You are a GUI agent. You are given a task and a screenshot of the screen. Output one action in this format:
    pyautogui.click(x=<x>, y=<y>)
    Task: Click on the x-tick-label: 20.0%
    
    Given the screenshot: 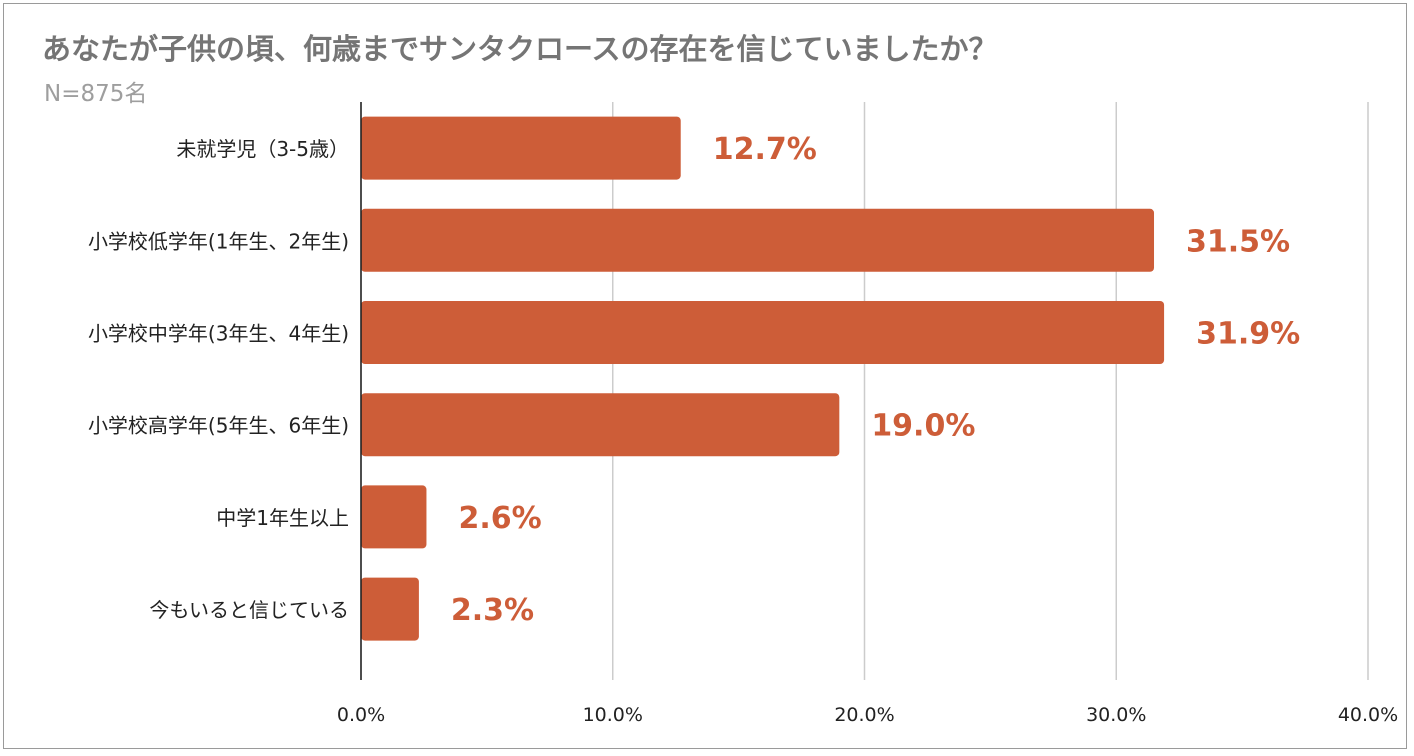 What is the action you would take?
    pyautogui.click(x=864, y=715)
    